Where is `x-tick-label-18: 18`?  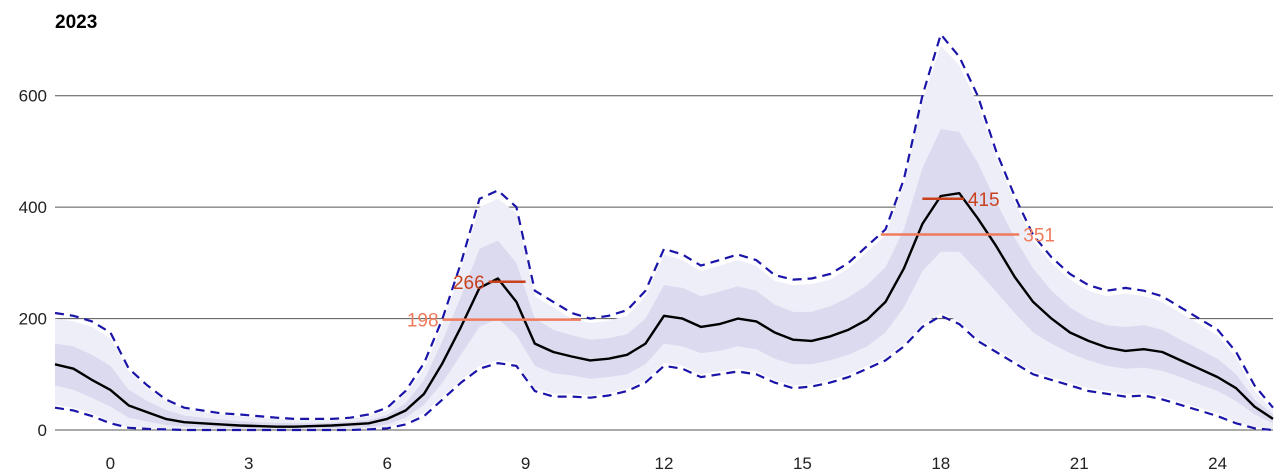 x-tick-label-18: 18 is located at coordinates (940, 463).